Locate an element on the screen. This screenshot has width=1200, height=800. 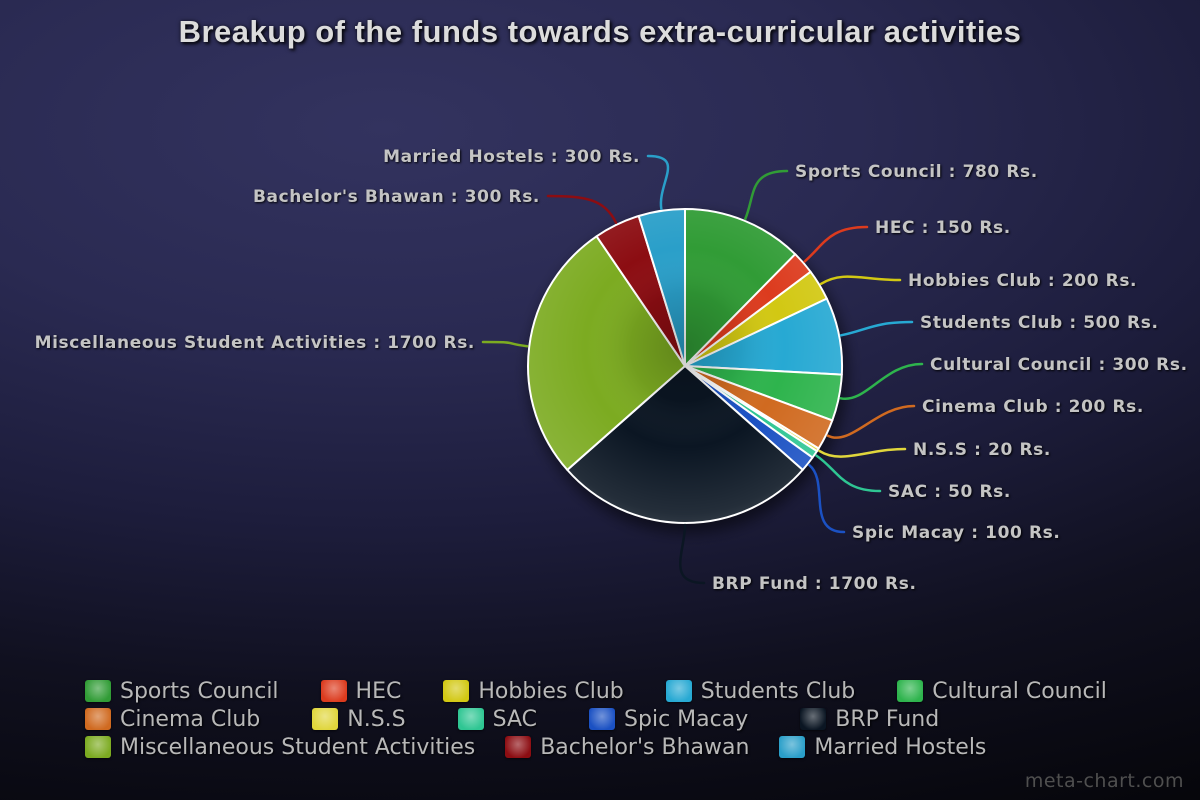
legend-item: Married Hostels is located at coordinates (882, 747).